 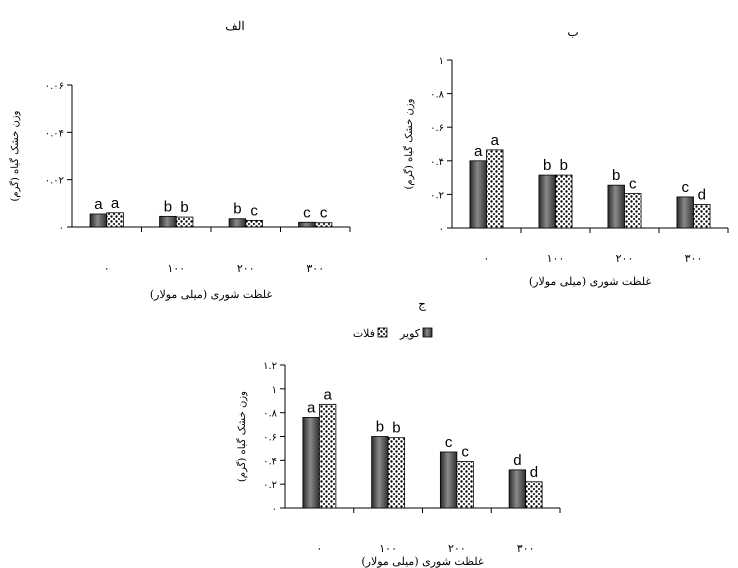 I want to click on legend-label: فلات, so click(x=364, y=333).